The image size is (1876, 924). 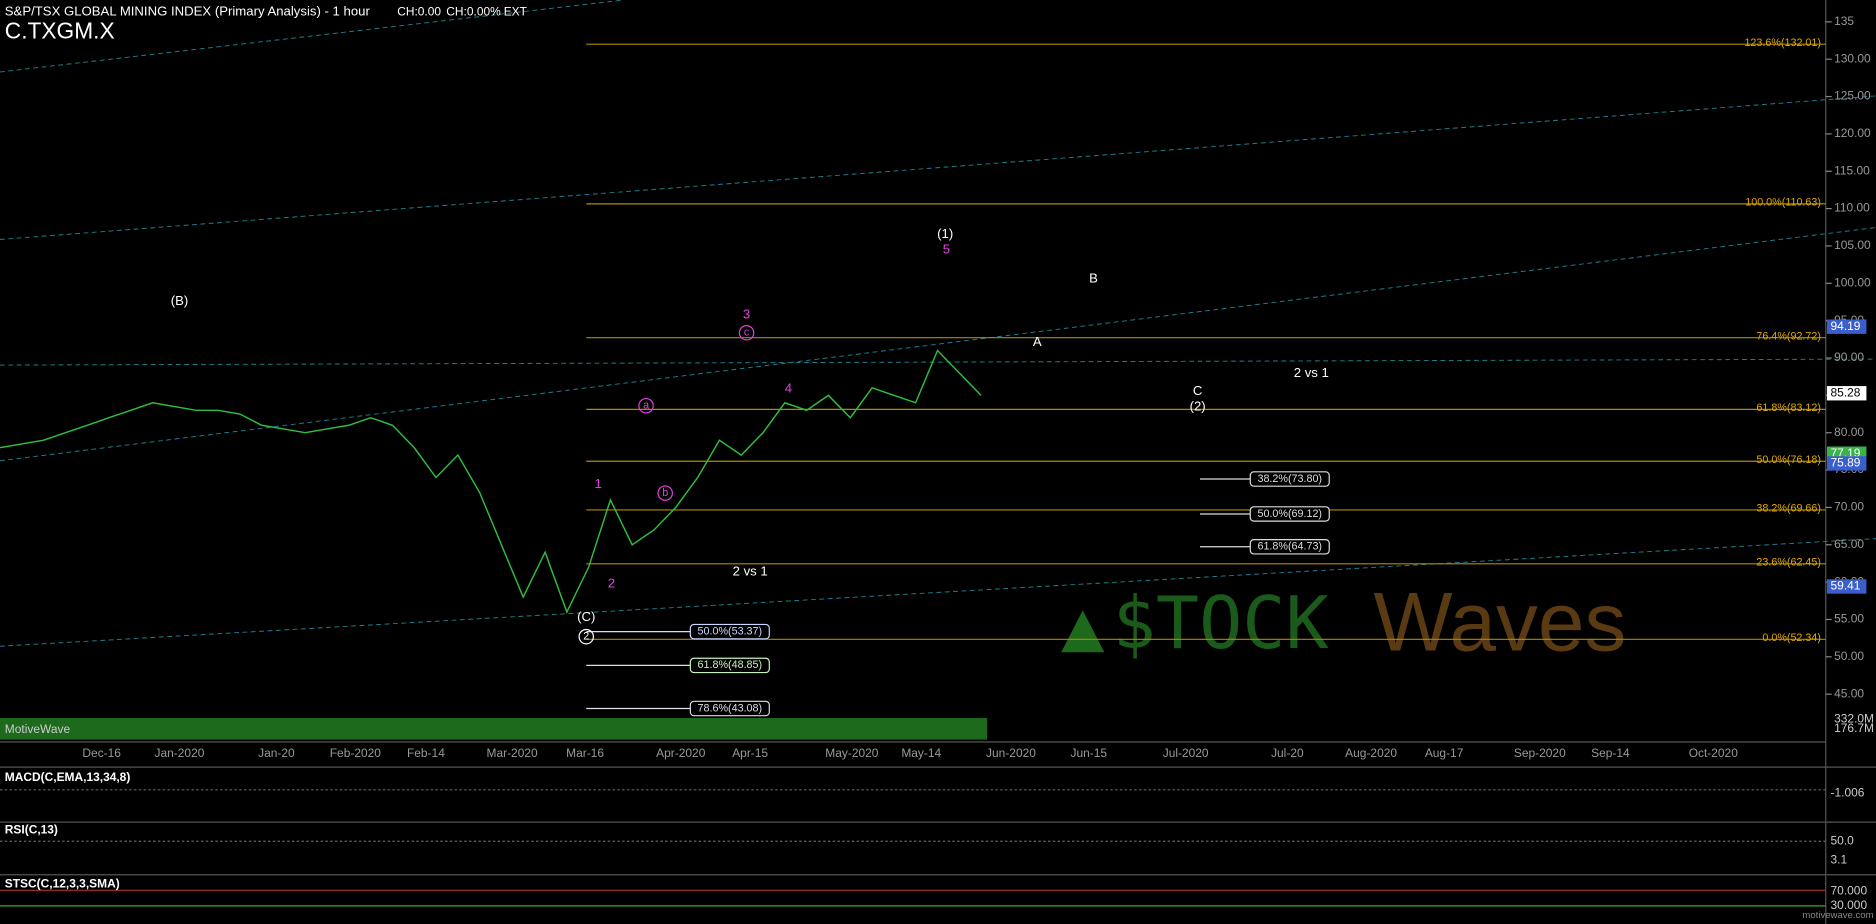 I want to click on target-label: 38.2%(73.80), so click(x=1289, y=479).